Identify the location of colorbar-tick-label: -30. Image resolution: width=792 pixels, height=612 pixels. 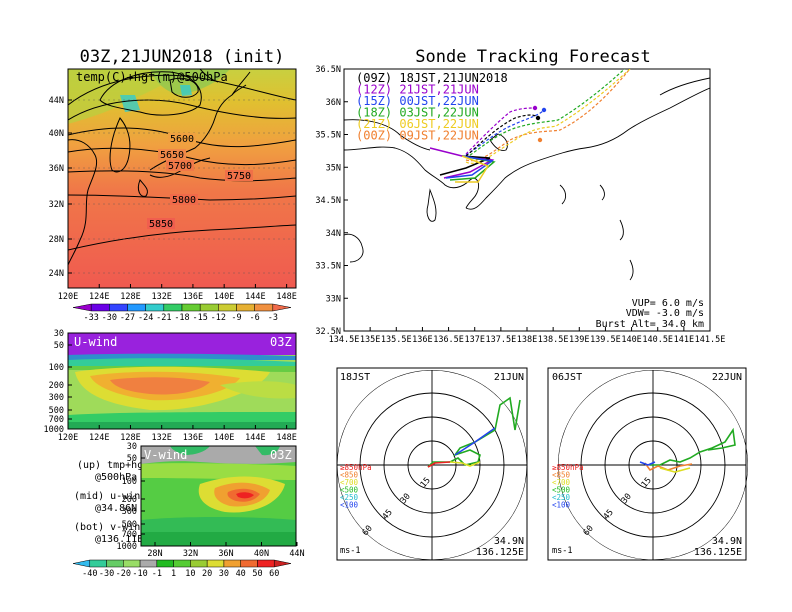
(106, 574).